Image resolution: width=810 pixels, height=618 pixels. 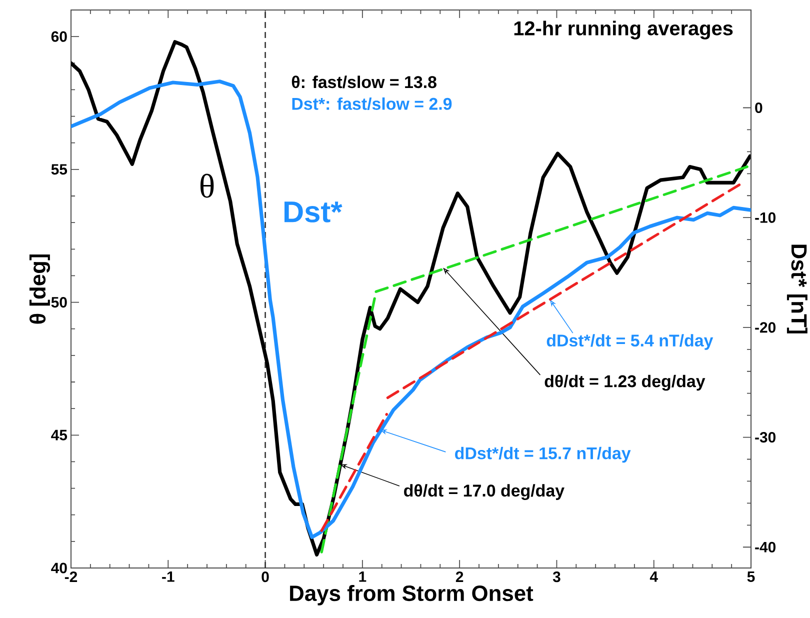 What do you see at coordinates (556, 577) in the screenshot?
I see `x-tick-label: 3` at bounding box center [556, 577].